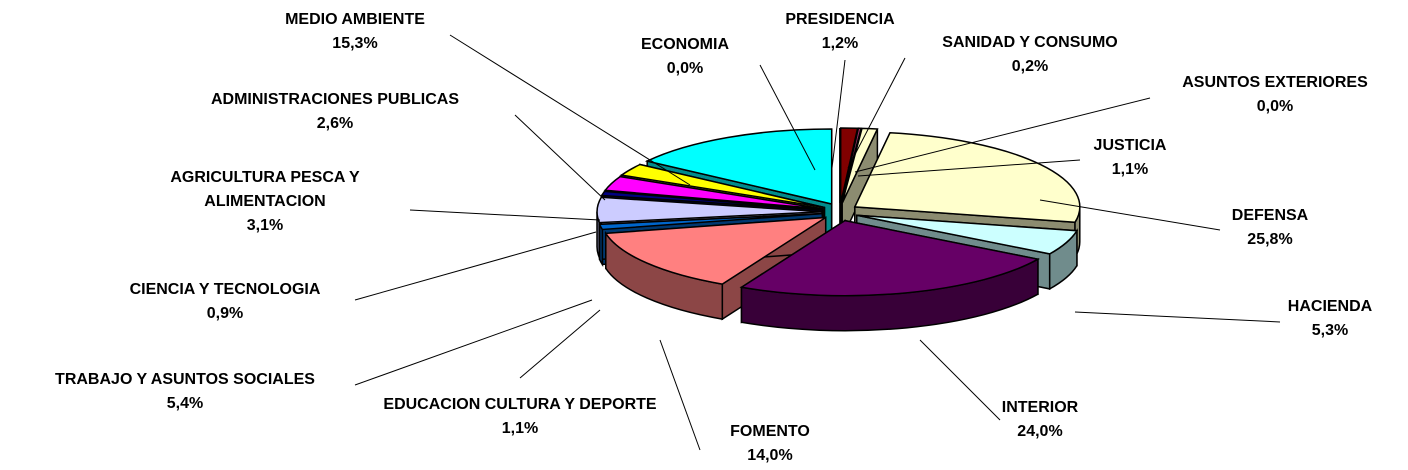  I want to click on slice-label: EDUCACION CULTURA Y DEPORTE 1,1%, so click(520, 417).